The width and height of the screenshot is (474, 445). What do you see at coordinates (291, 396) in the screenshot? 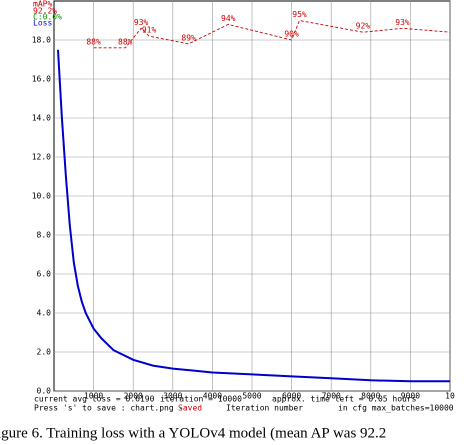
I see `x-tick-label: 6000` at bounding box center [291, 396].